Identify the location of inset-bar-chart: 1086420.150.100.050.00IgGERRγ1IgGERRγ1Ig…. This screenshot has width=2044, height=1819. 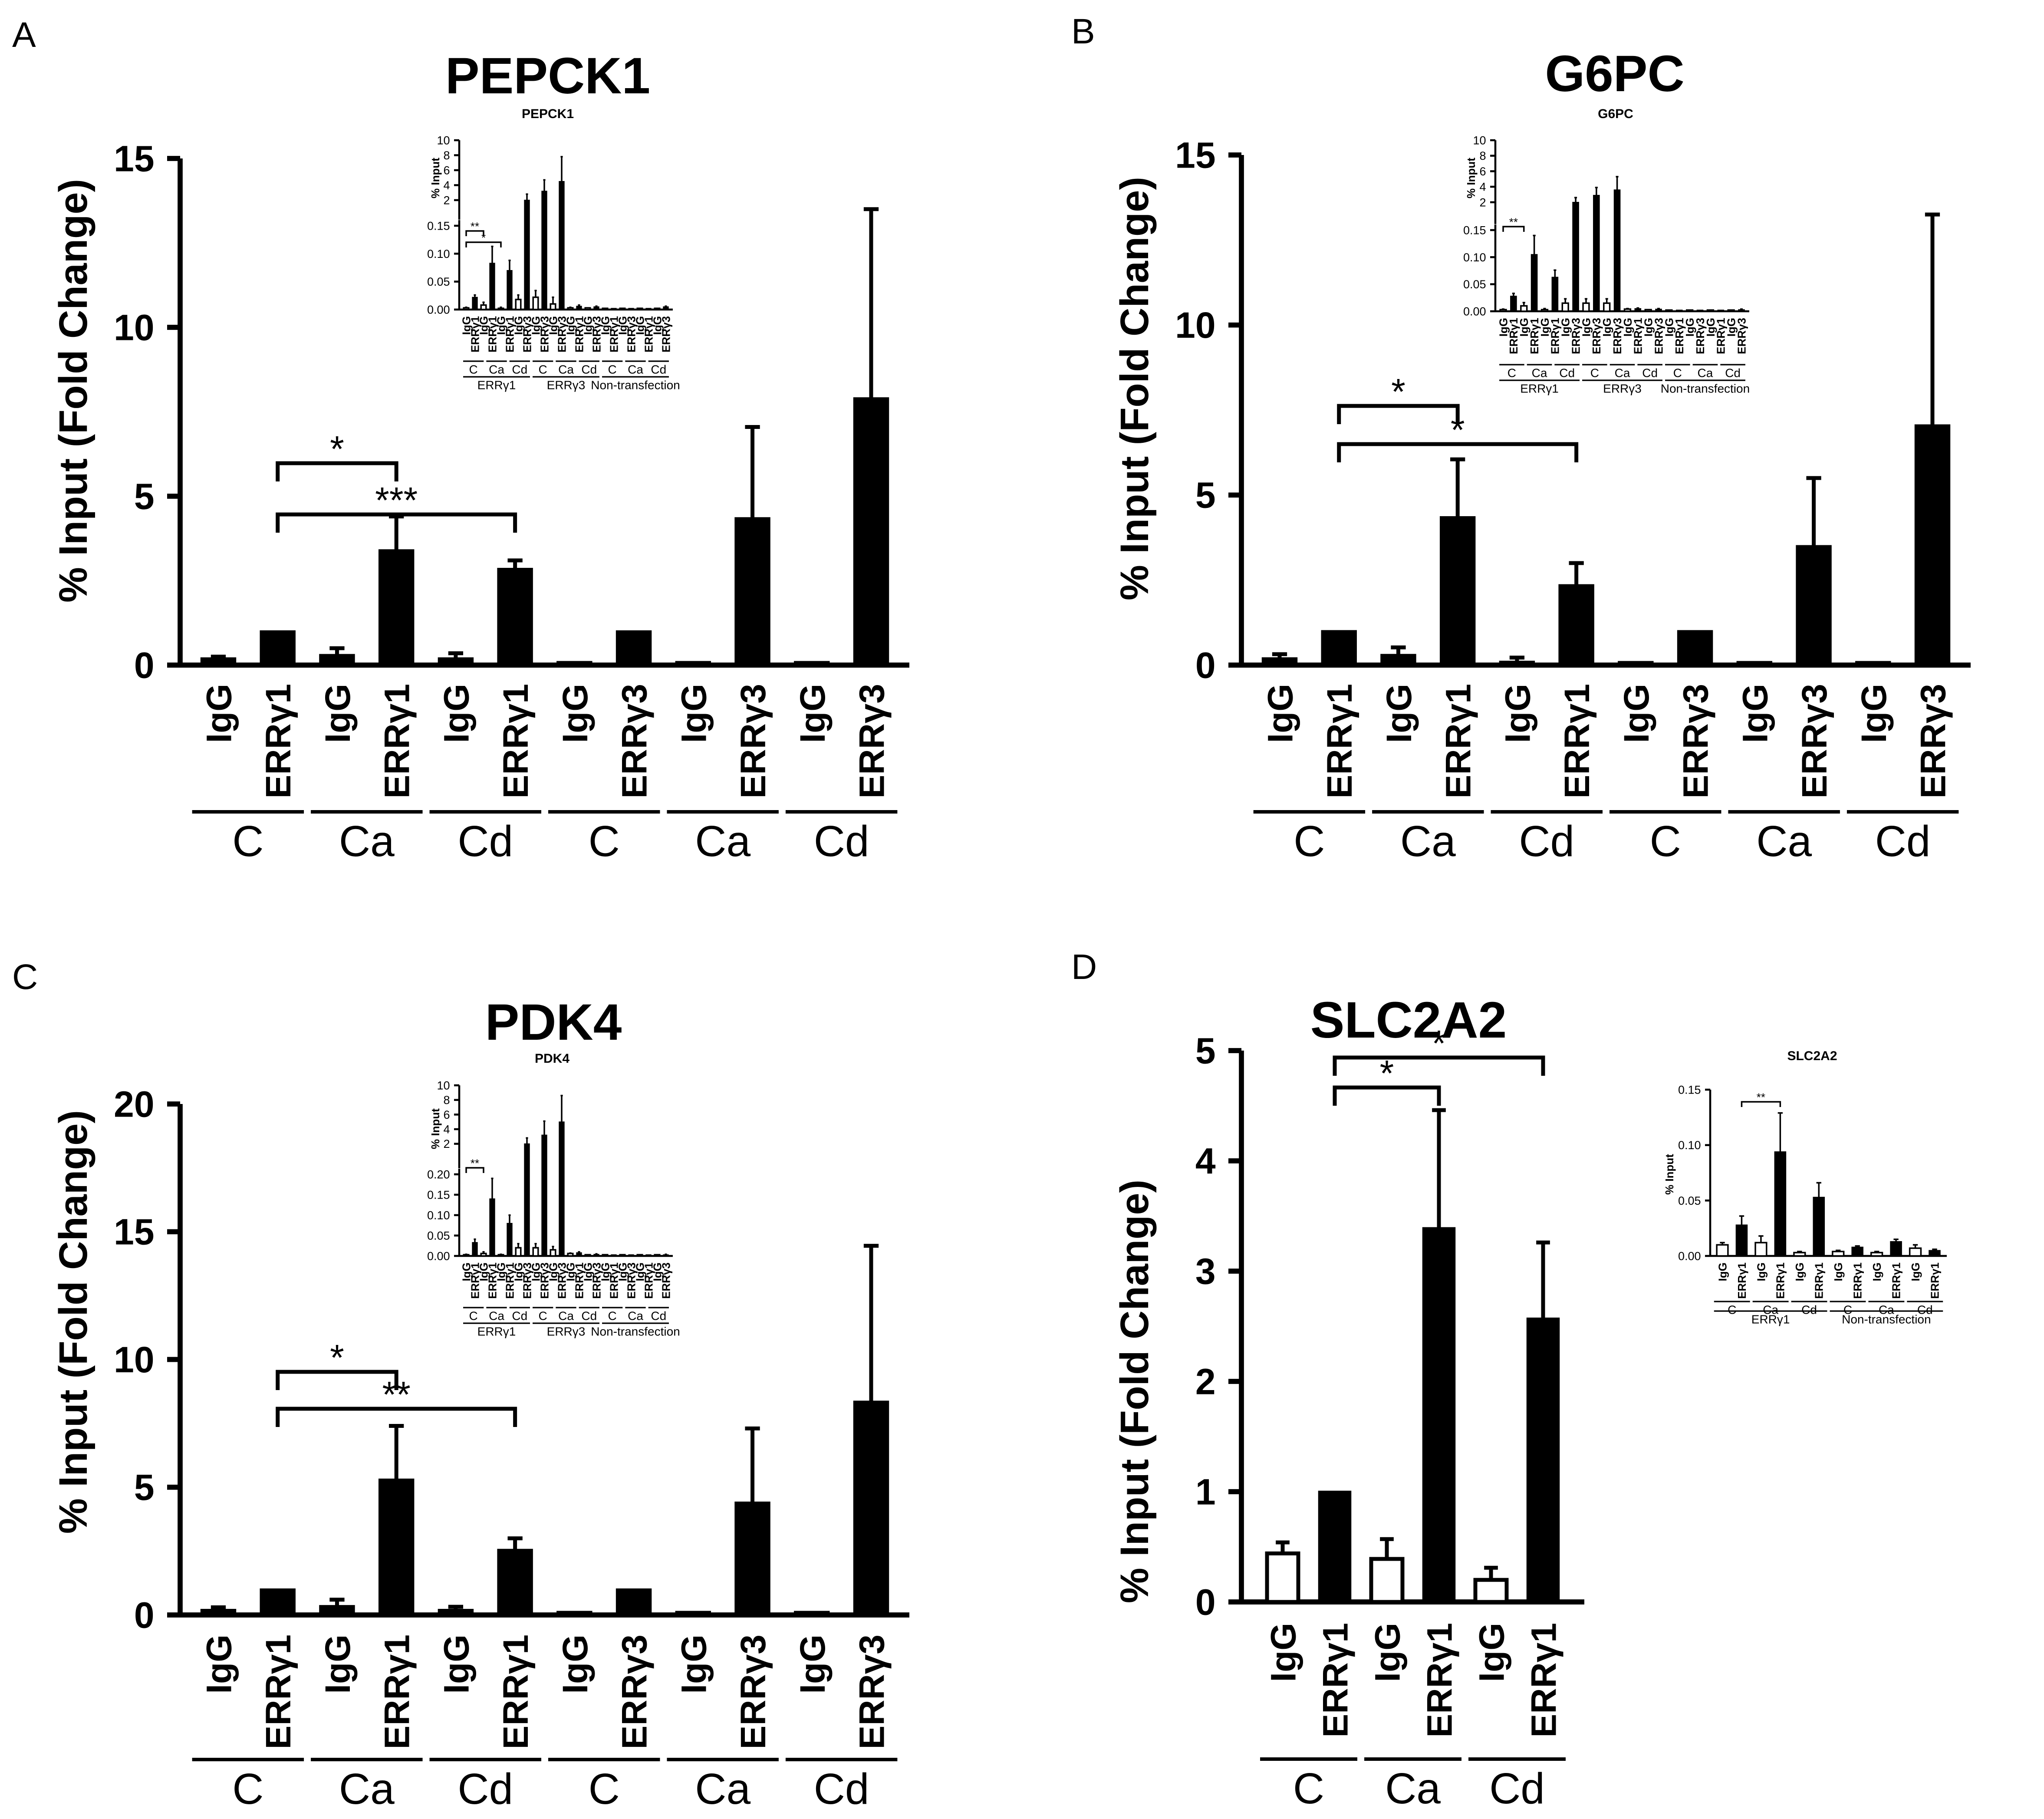
(1606, 251).